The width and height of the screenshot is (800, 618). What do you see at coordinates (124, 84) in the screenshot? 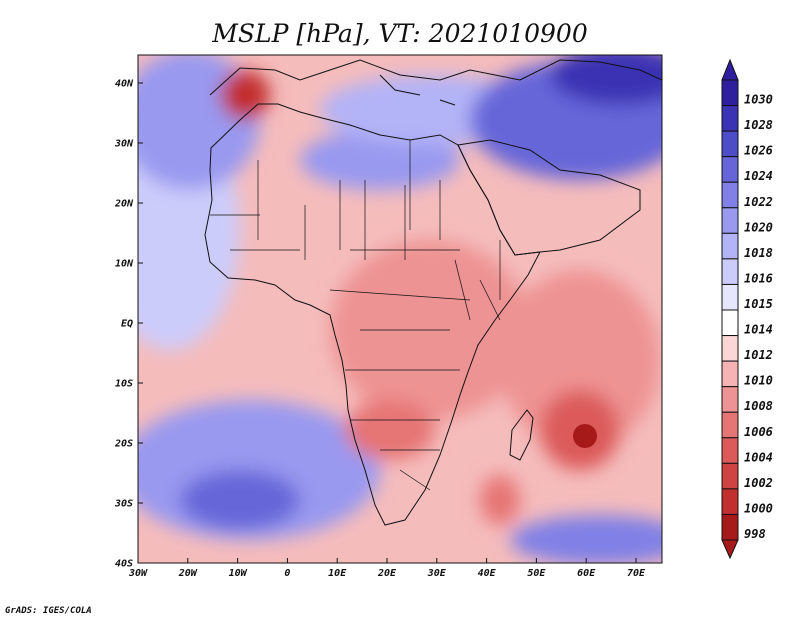
I see `y-tick-label: 40N` at bounding box center [124, 84].